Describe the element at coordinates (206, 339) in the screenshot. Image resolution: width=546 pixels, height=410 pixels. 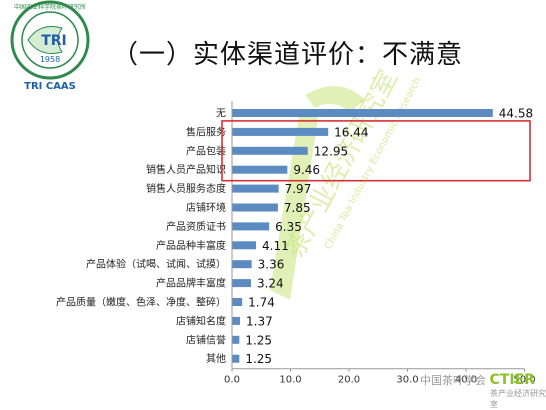
I see `category-label-12: 店铺信誉` at that location.